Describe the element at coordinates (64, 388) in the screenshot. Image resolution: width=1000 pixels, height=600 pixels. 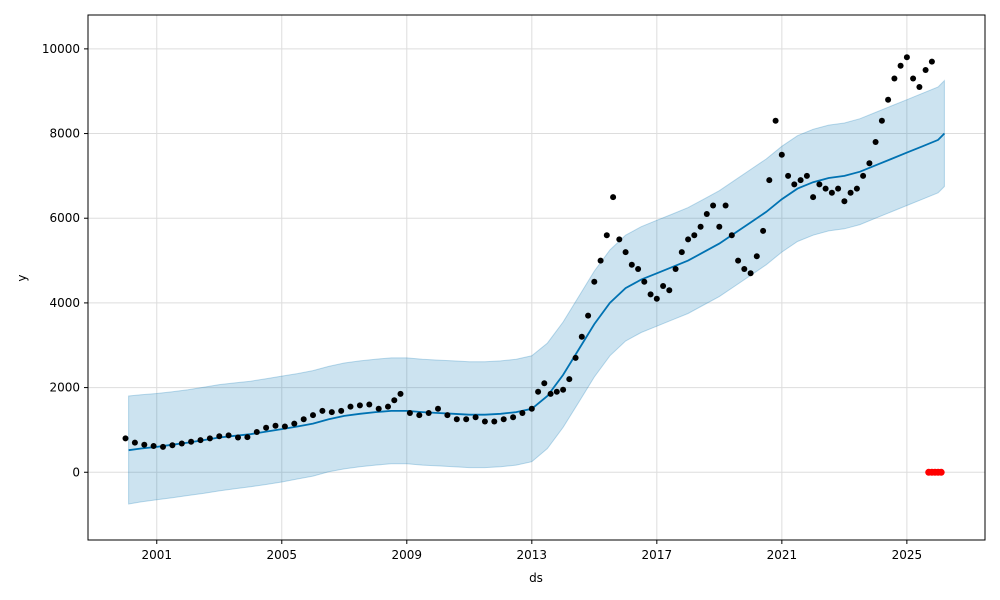
I see `y-tick-label: 2000` at that location.